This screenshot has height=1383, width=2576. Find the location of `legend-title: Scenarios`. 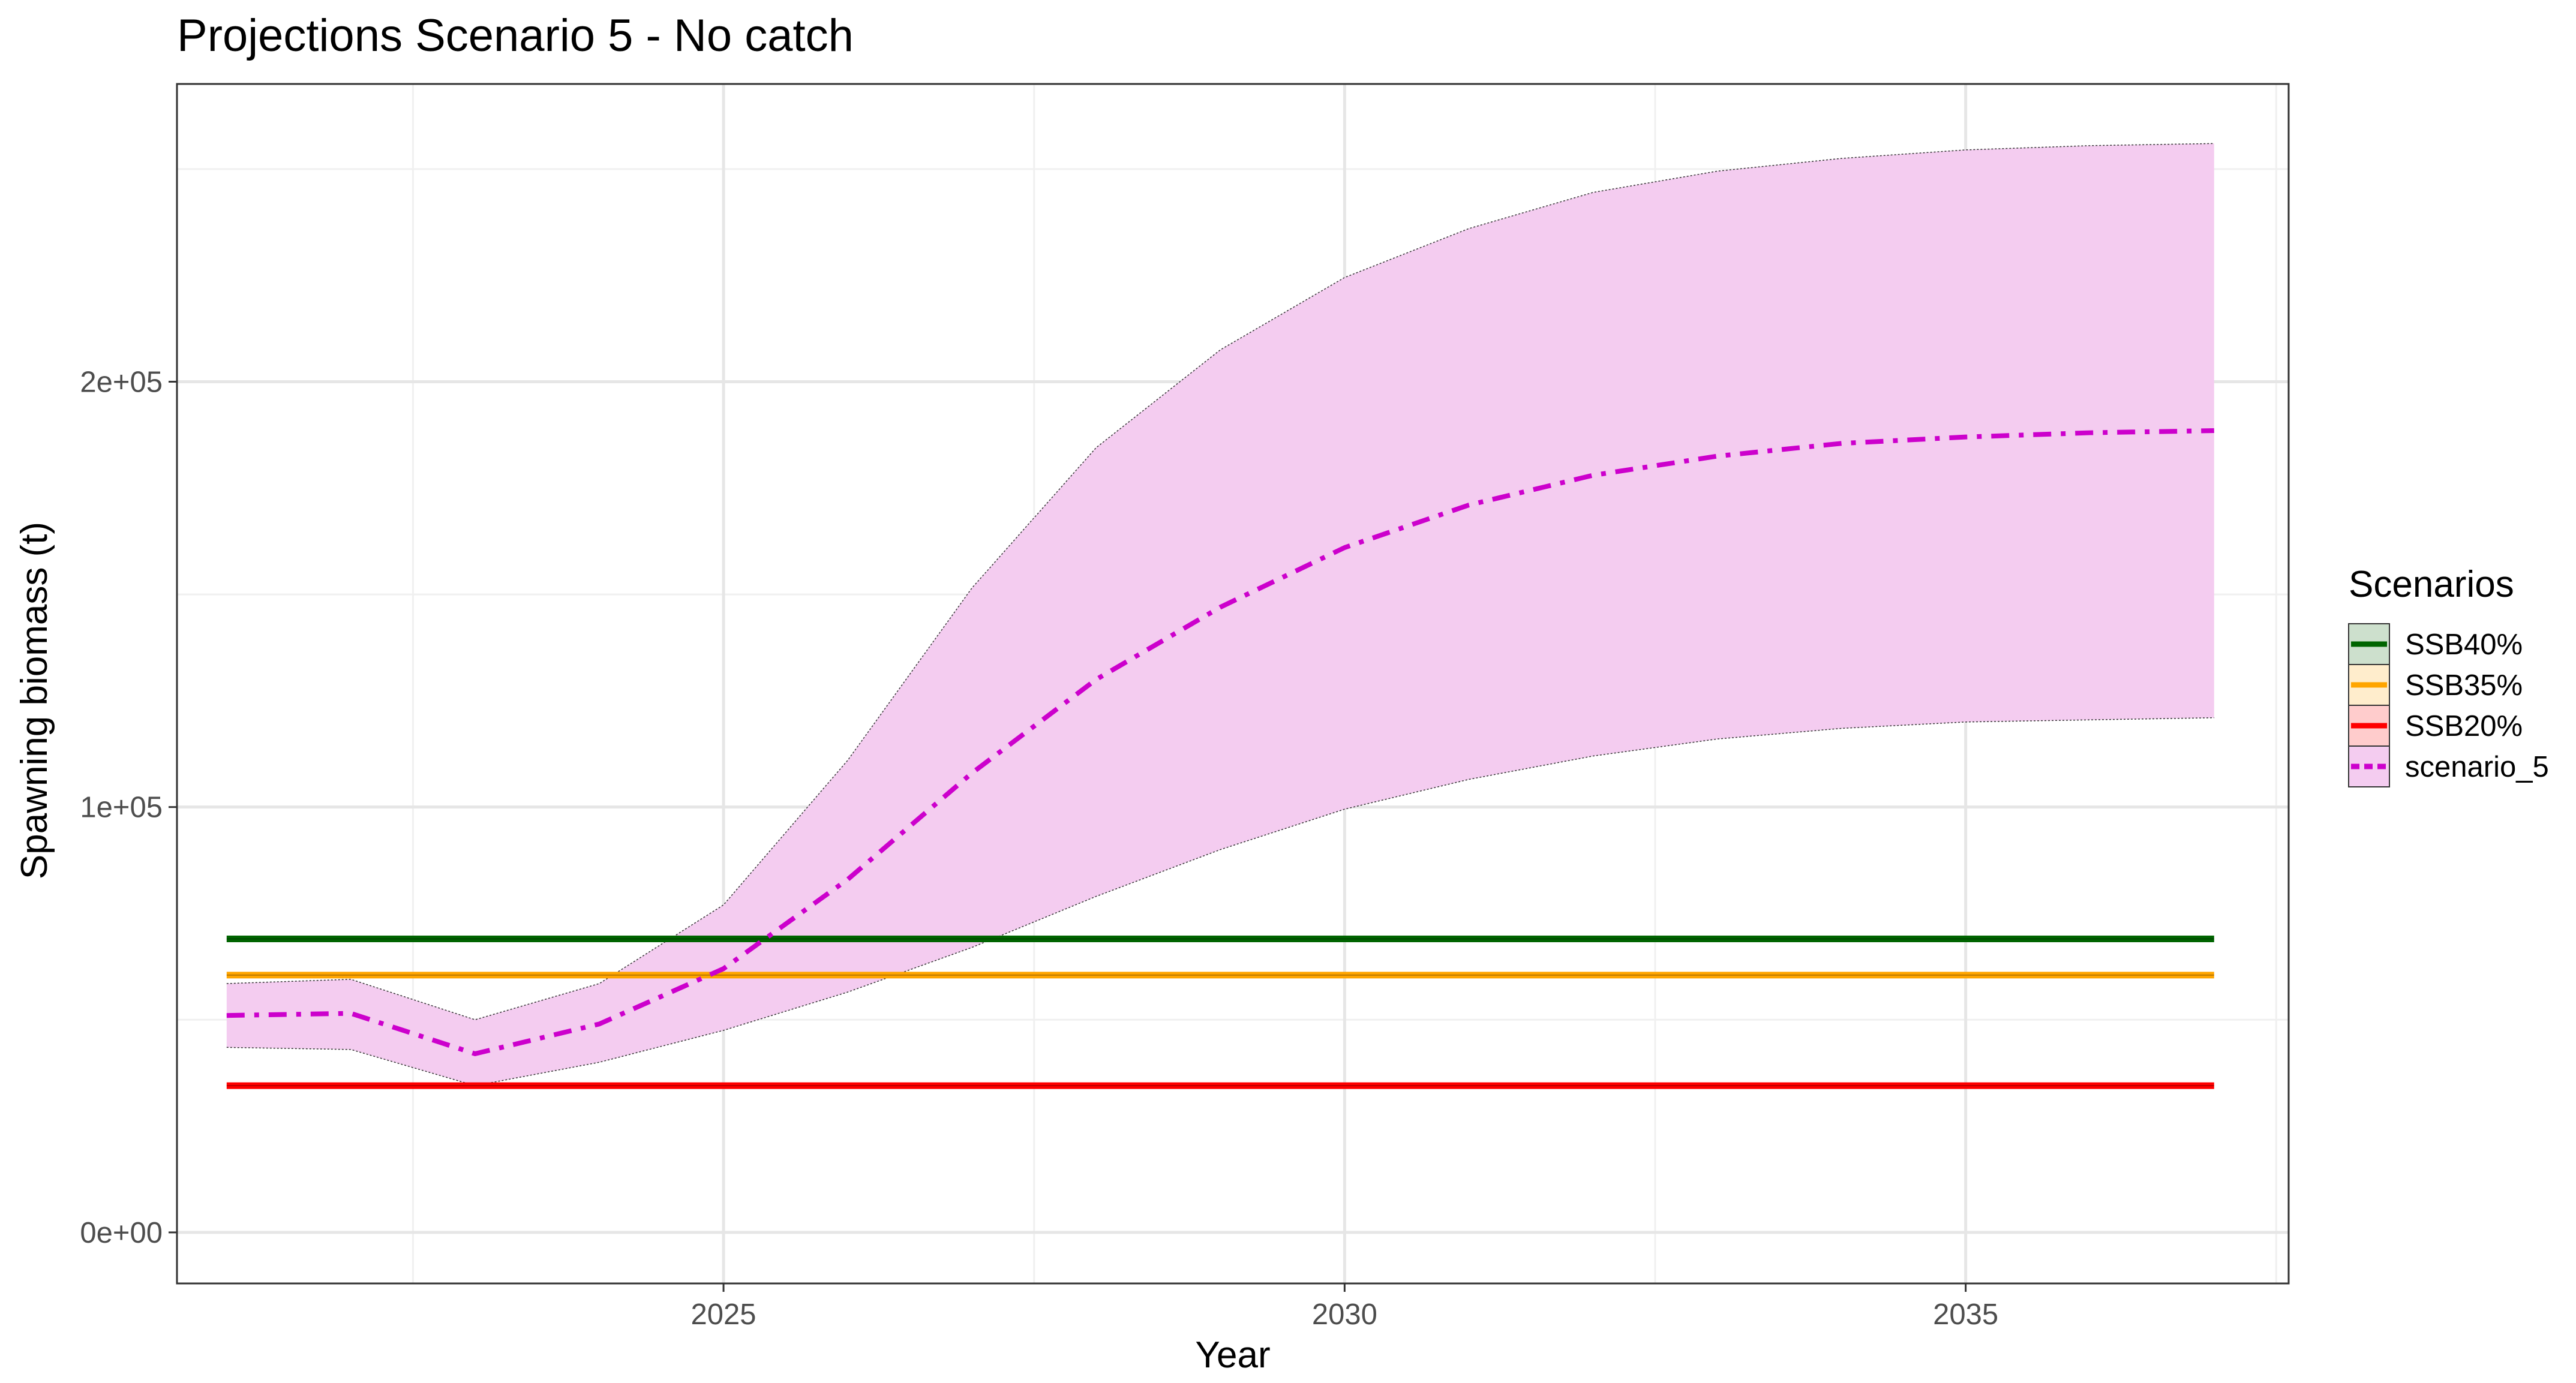

legend-title: Scenarios is located at coordinates (2431, 584).